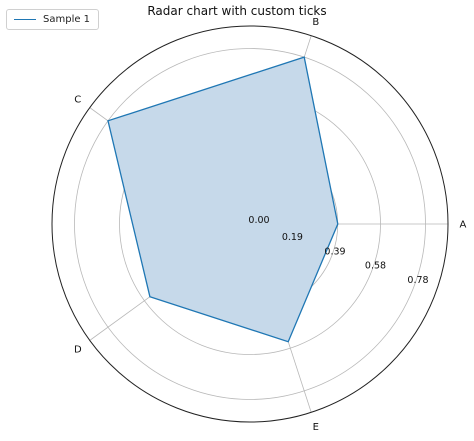 The image size is (474, 441). I want to click on chart-title: Radar chart with custom ticks, so click(237, 11).